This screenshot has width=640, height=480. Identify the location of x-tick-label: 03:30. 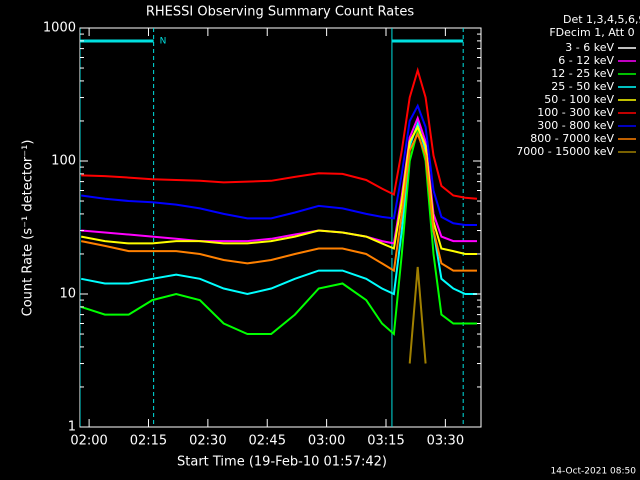
(445, 441).